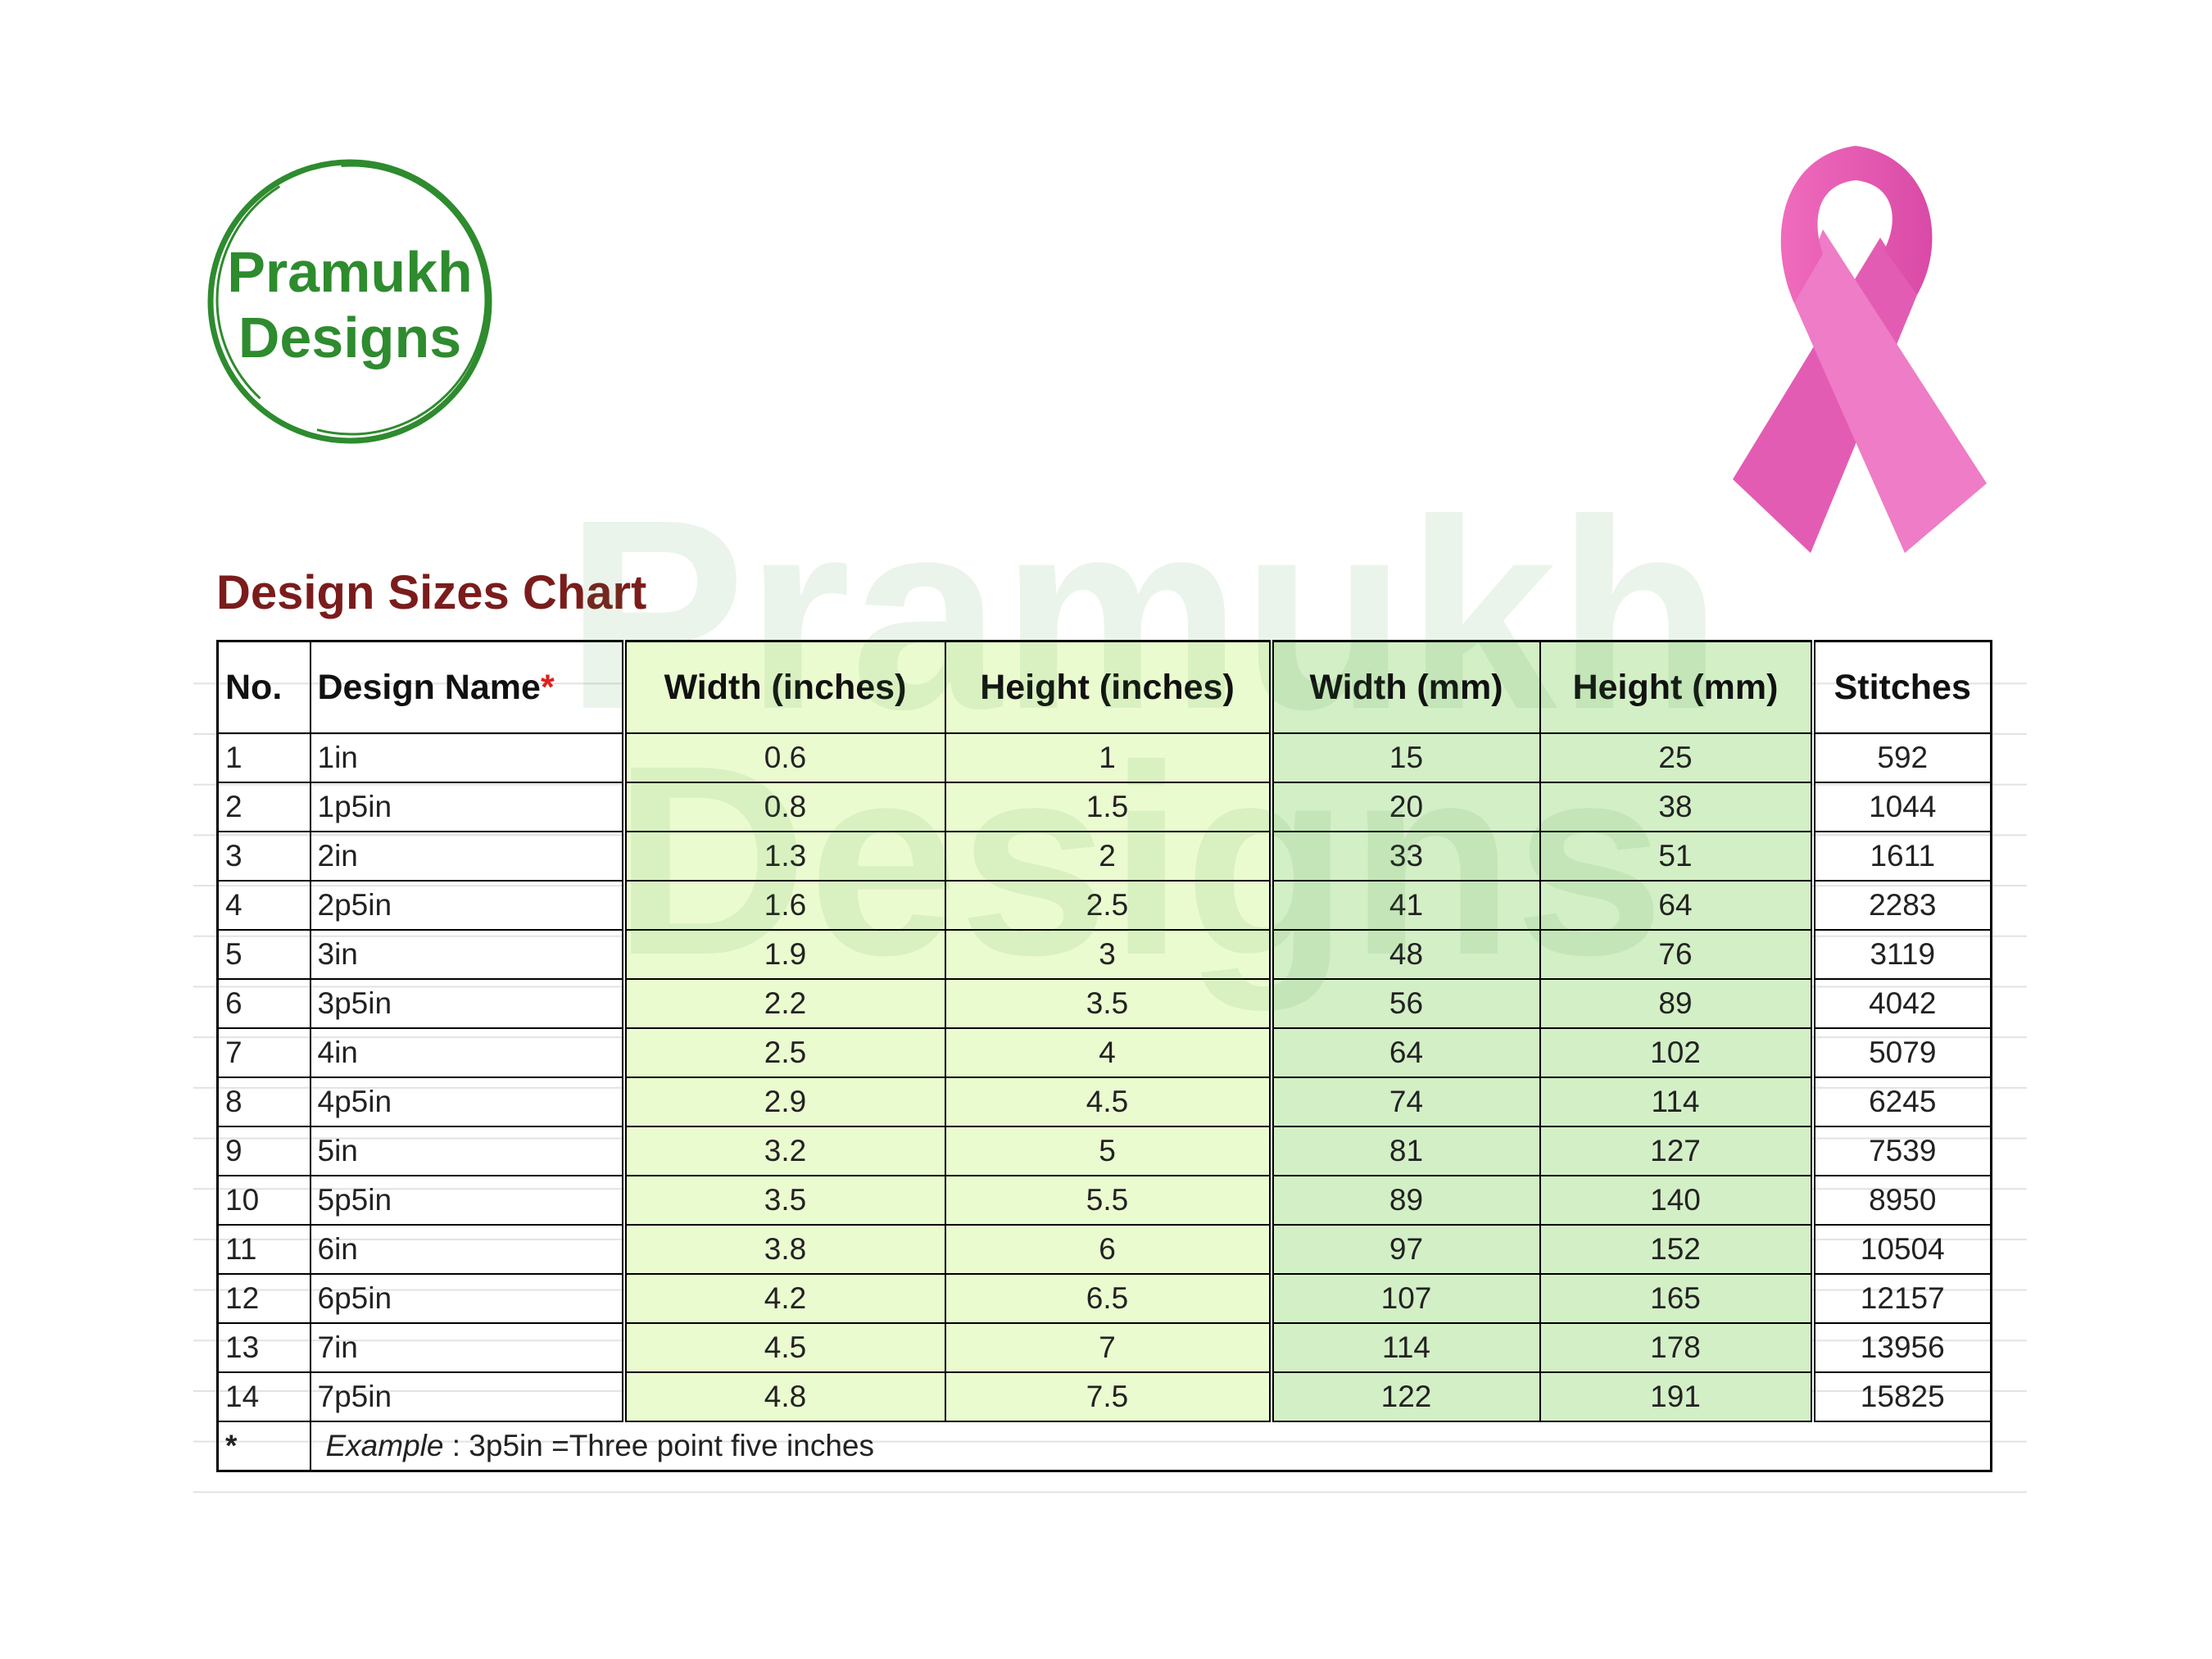  I want to click on header-cell: Width (inches), so click(783, 687).